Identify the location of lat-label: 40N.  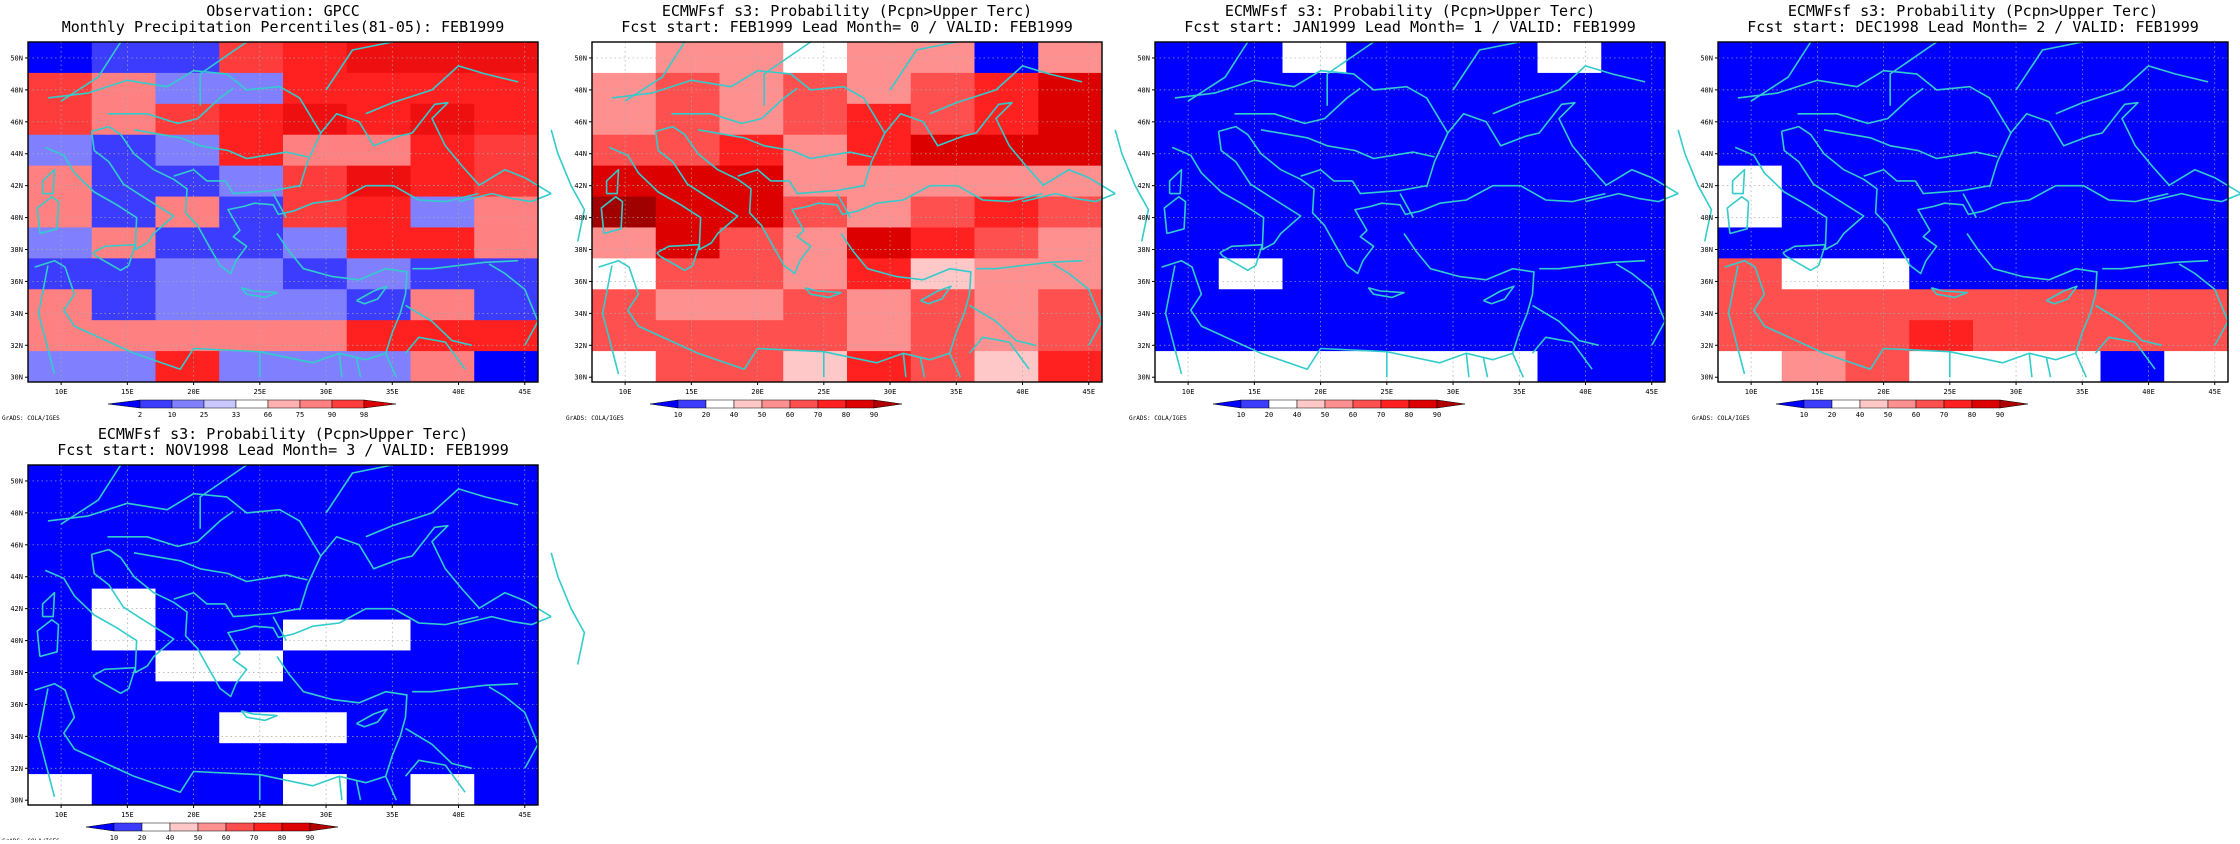
(16, 218).